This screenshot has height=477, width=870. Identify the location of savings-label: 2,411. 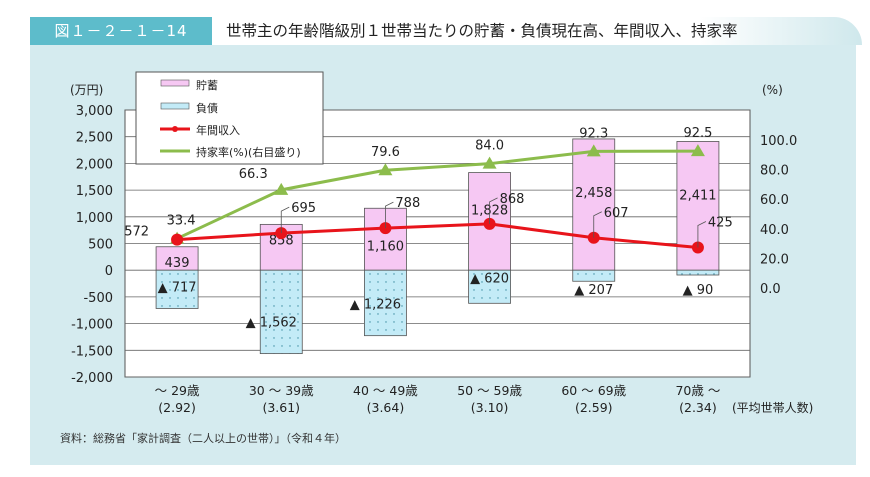
(697, 195).